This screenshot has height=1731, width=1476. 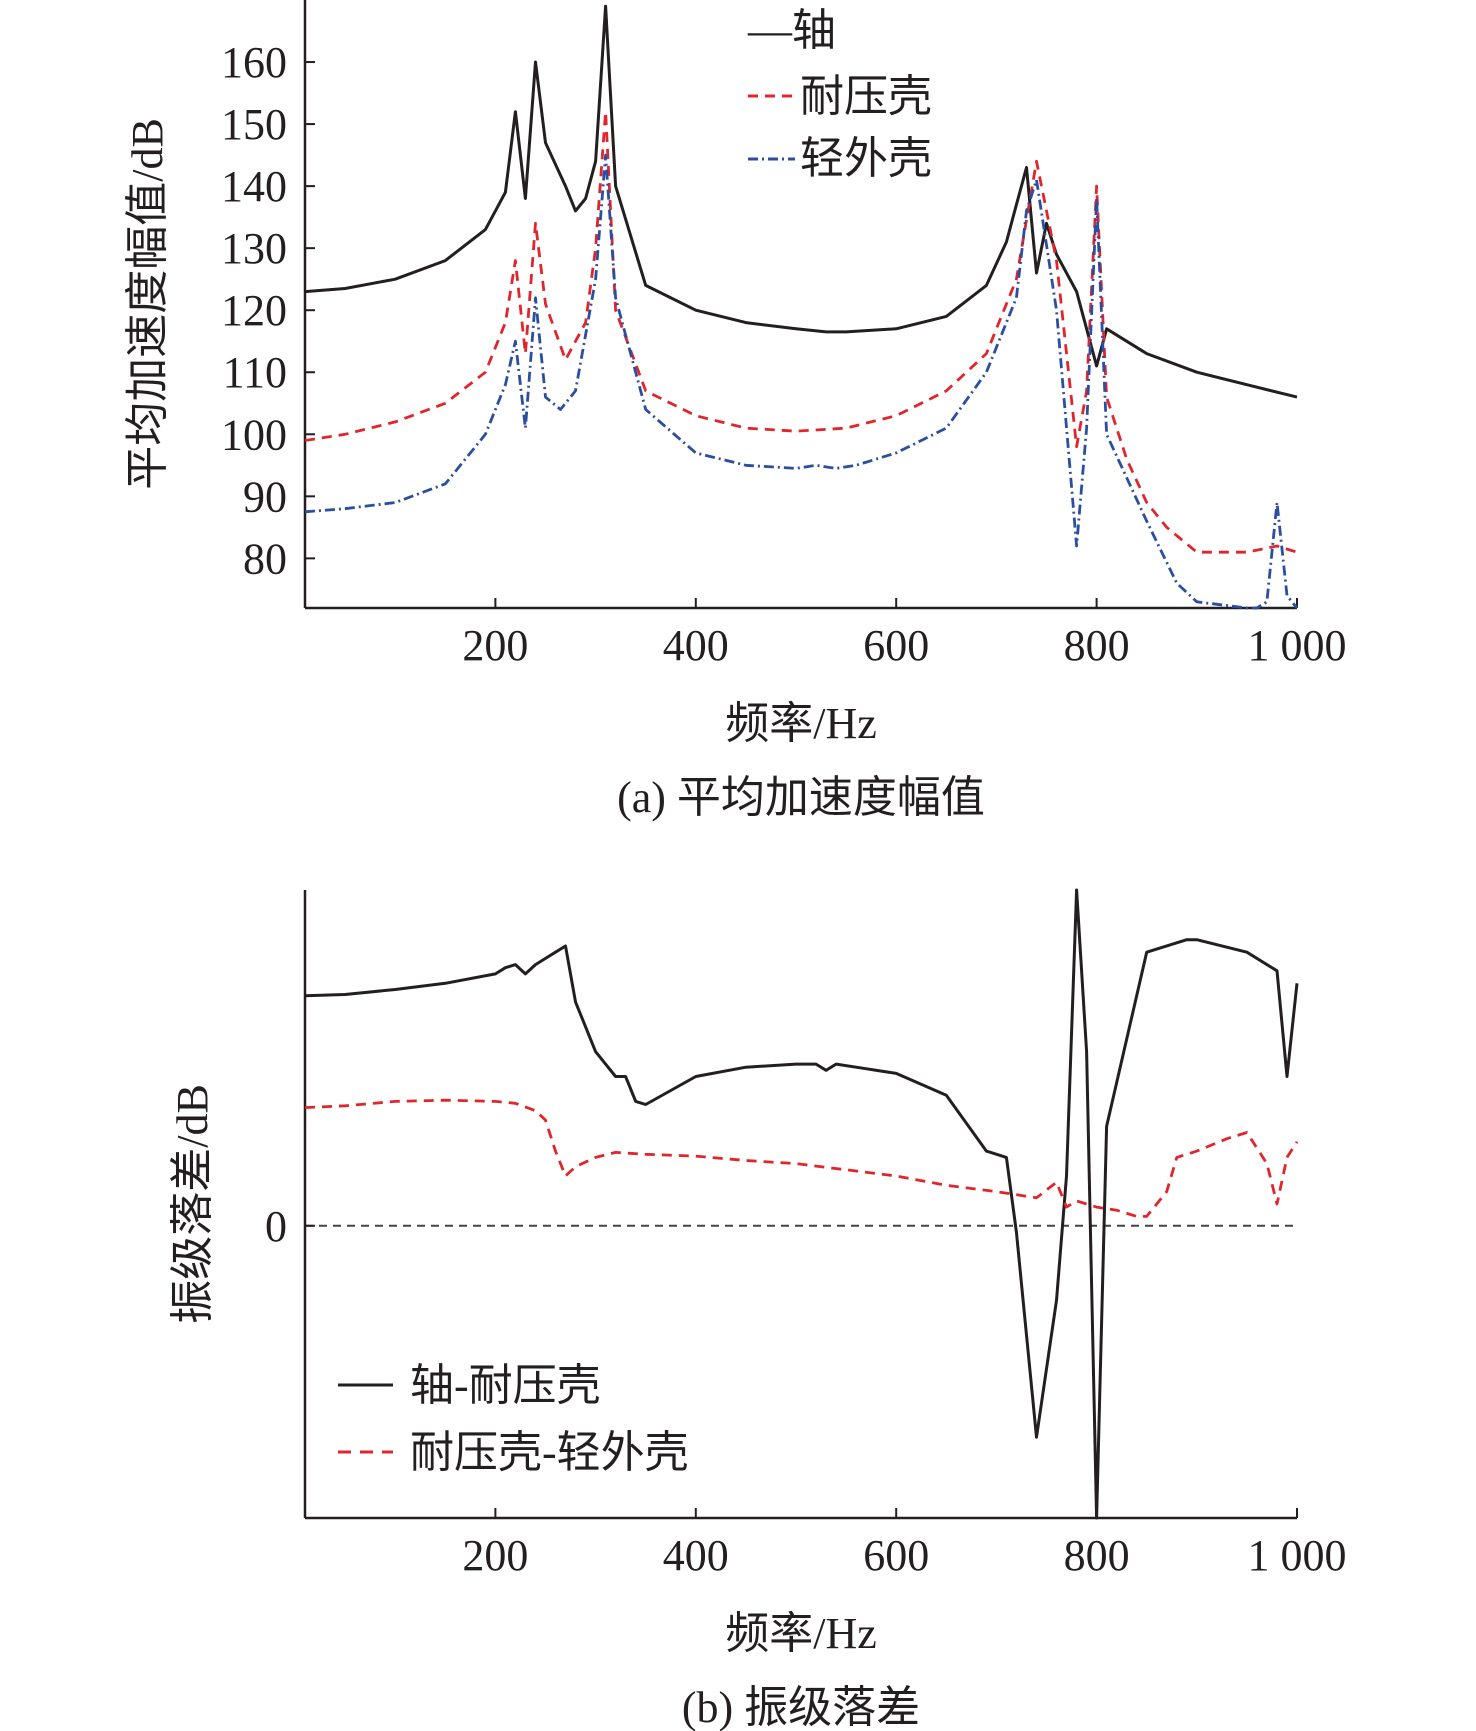 What do you see at coordinates (549, 1452) in the screenshot?
I see `legend-label-pressure-hull-light-shell: 耐压壳-轻外壳` at bounding box center [549, 1452].